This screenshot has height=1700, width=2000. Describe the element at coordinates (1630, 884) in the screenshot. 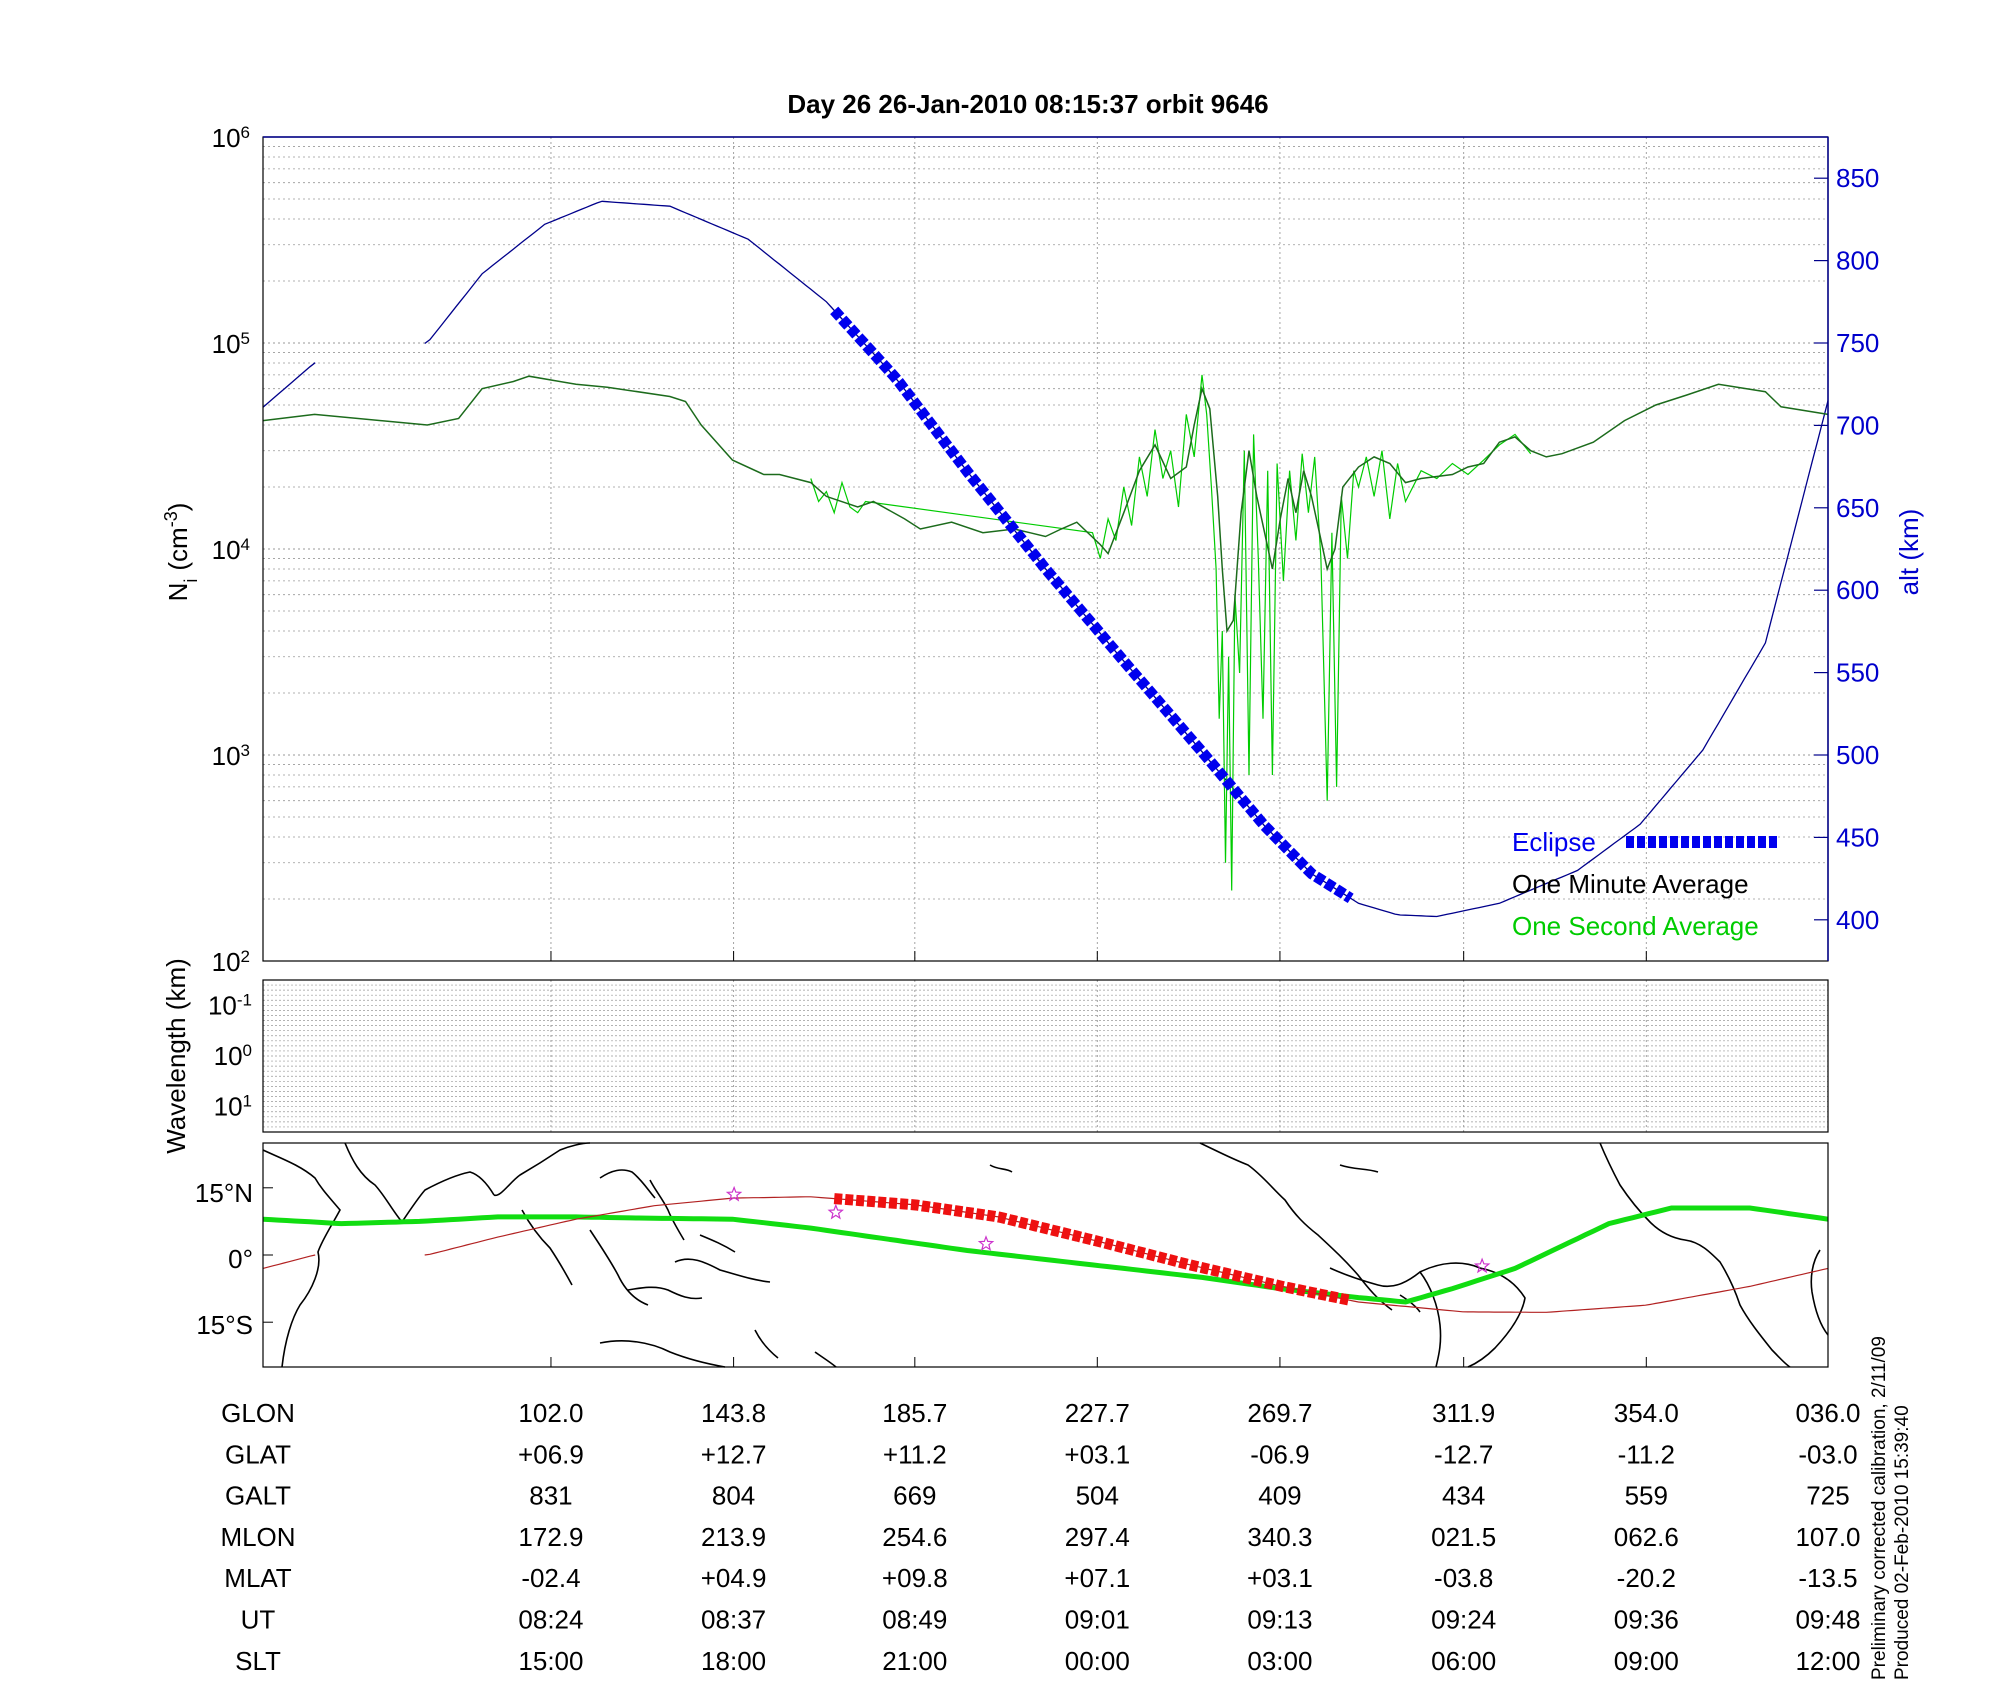

I see `legend-one-minute-label: One Minute Average` at that location.